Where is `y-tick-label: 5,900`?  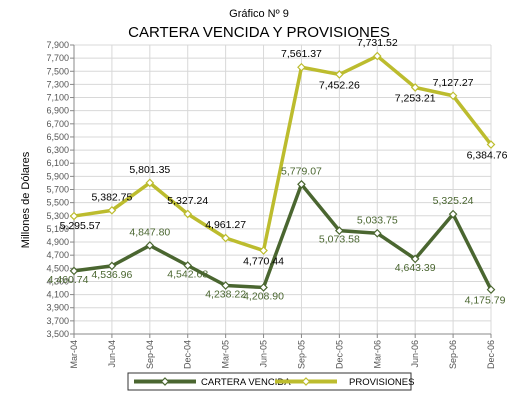
y-tick-label: 5,900 is located at coordinates (57, 176).